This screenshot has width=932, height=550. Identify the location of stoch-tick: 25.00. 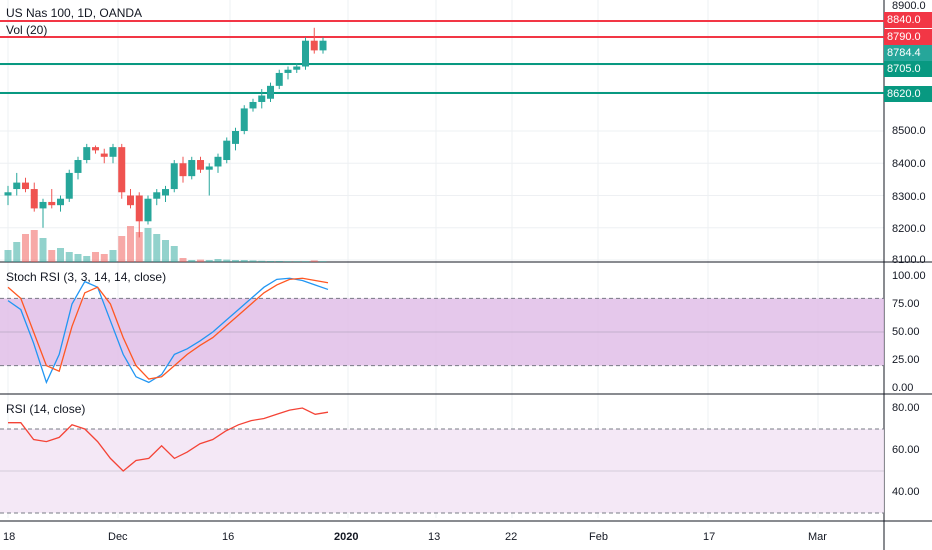
(906, 360).